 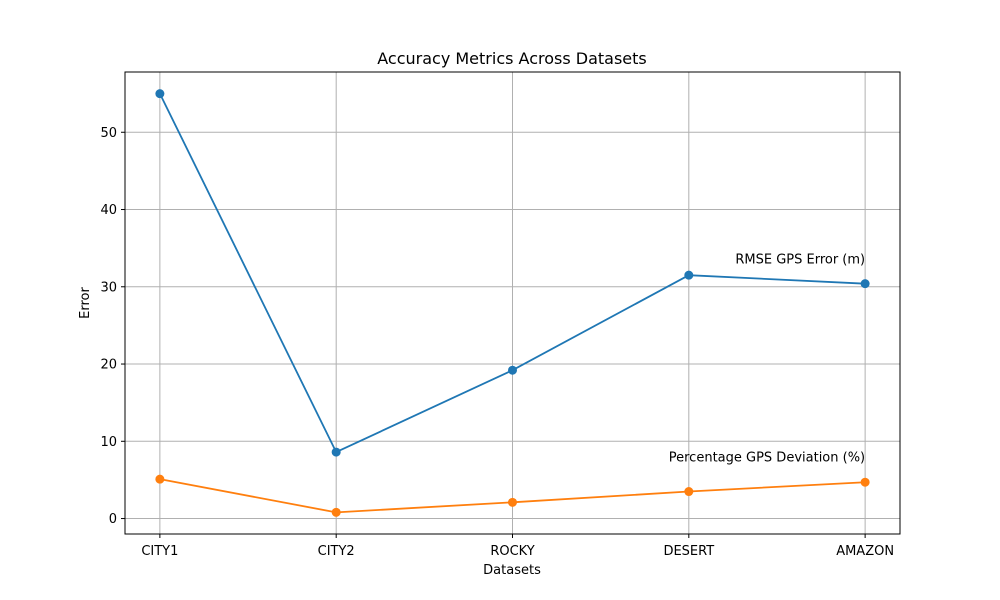 I want to click on y-tick-label: 20, so click(x=108, y=365).